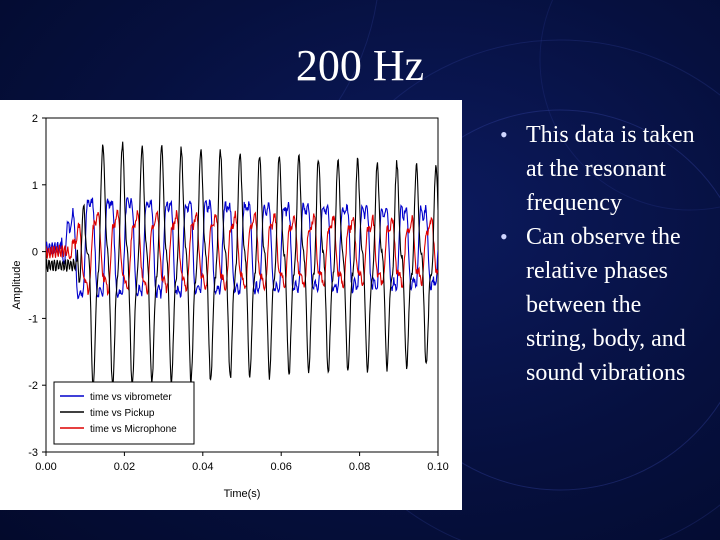  Describe the element at coordinates (242, 494) in the screenshot. I see `x-axis-label: Time(s)` at that location.